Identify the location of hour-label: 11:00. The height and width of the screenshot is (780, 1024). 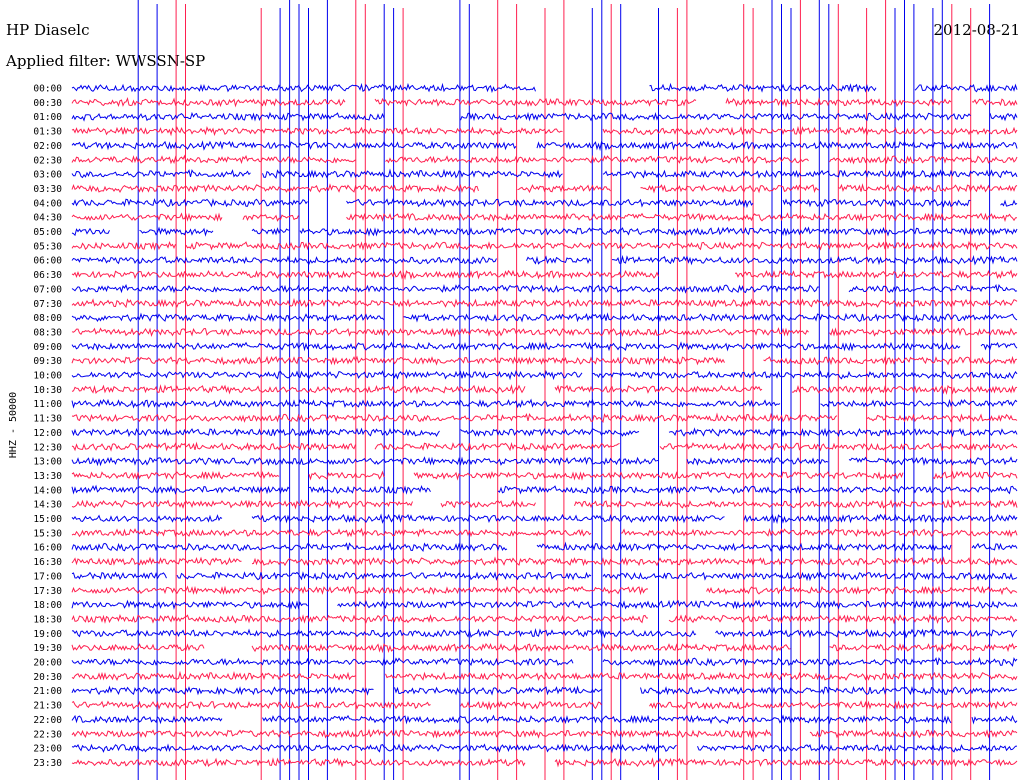
(47, 404).